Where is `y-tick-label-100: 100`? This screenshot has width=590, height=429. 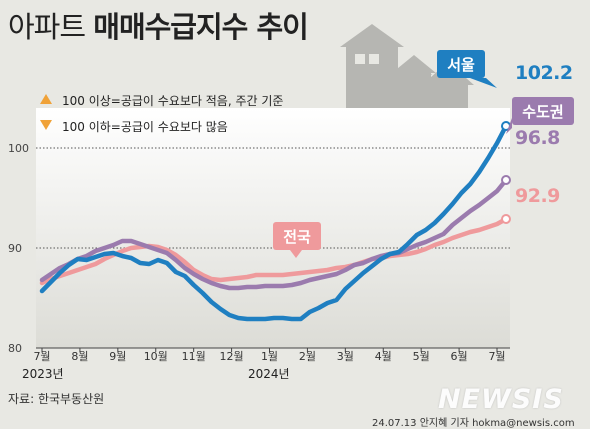 y-tick-label-100: 100 is located at coordinates (18, 148).